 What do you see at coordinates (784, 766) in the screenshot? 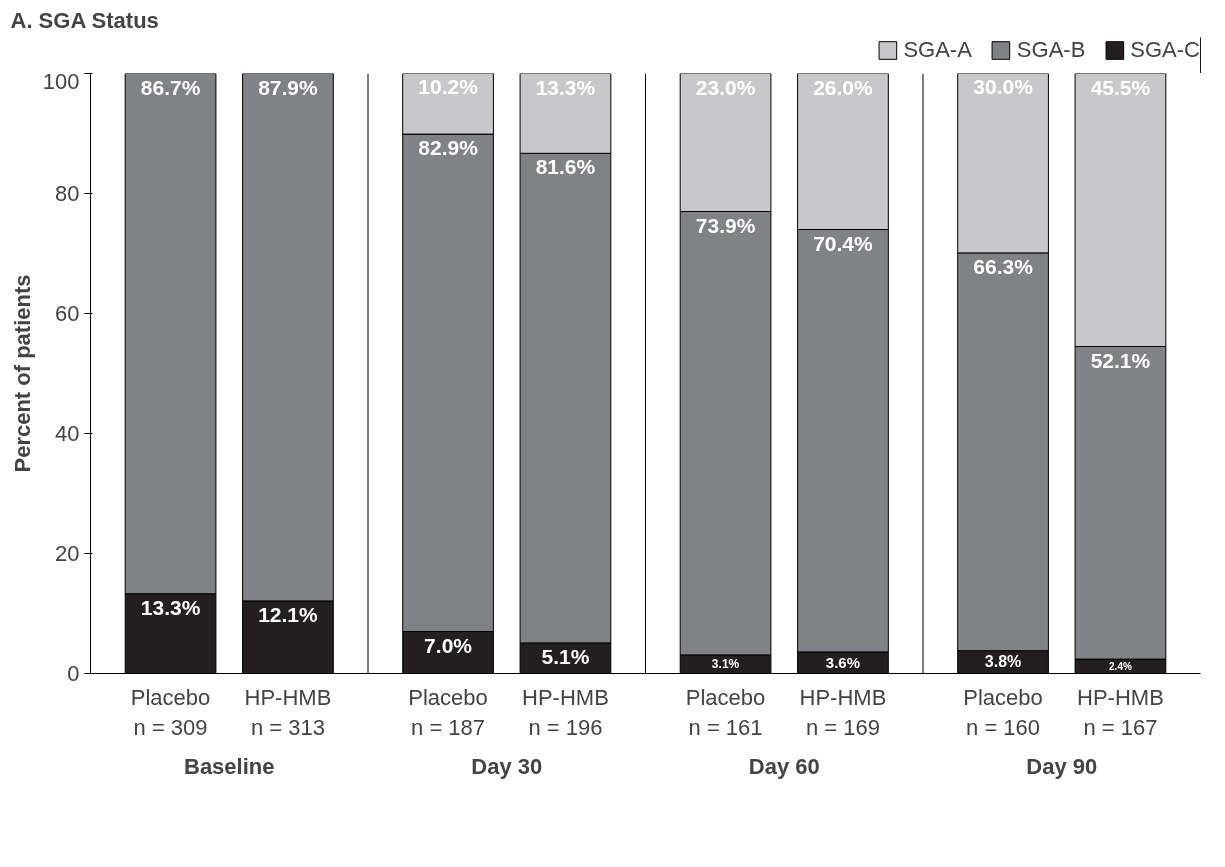
I see `text: Day 60` at bounding box center [784, 766].